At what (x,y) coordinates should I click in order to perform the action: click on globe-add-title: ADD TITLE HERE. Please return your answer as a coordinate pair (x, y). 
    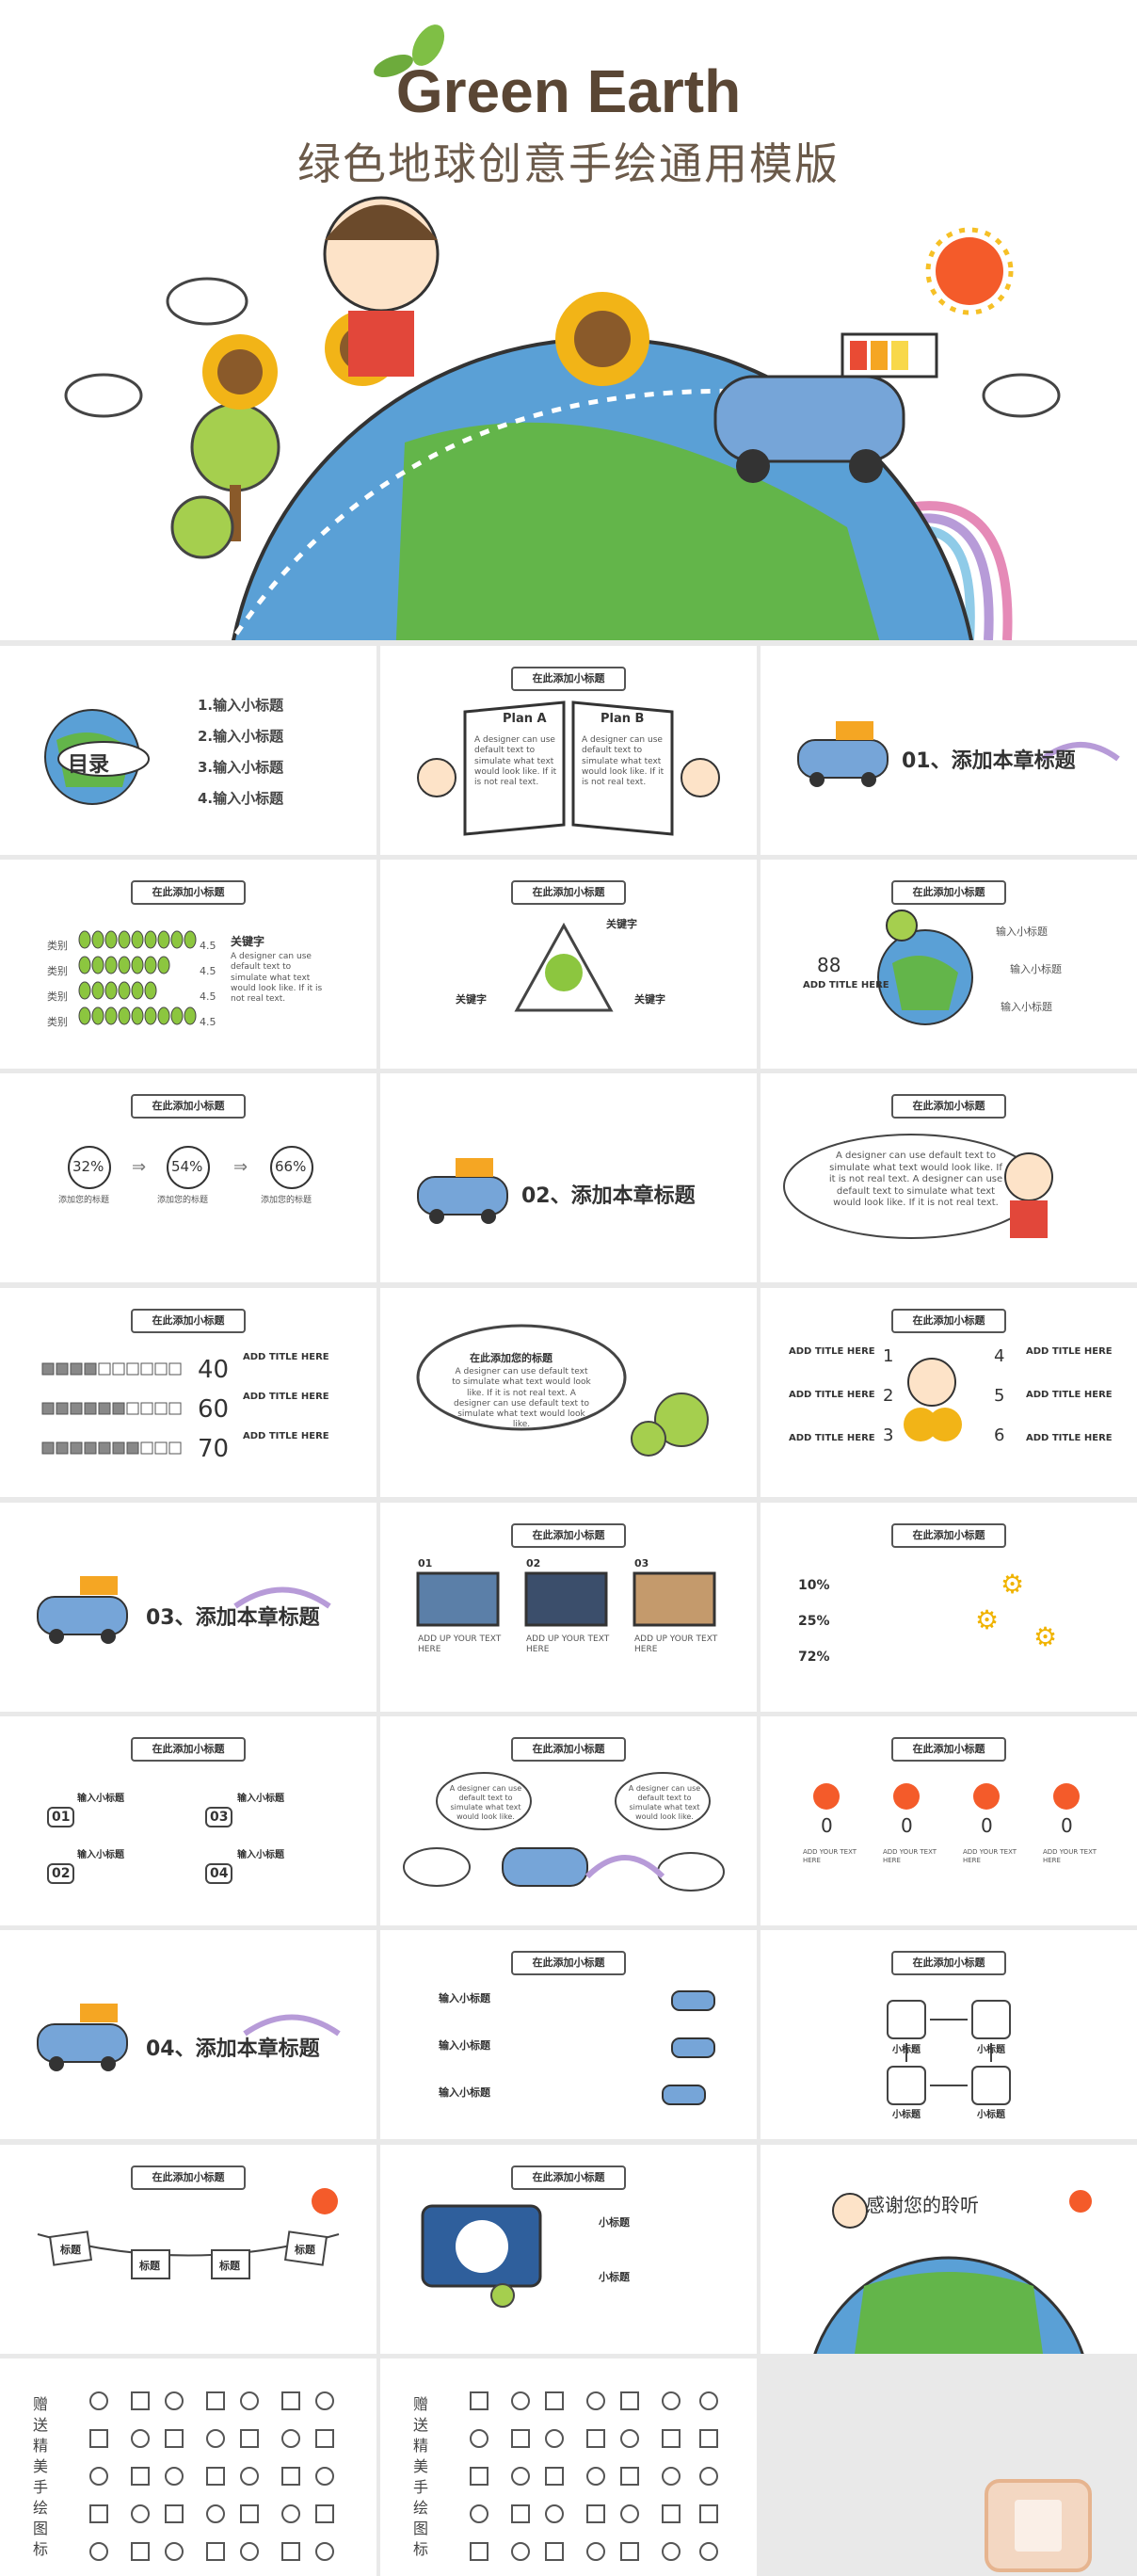
    Looking at the image, I should click on (846, 985).